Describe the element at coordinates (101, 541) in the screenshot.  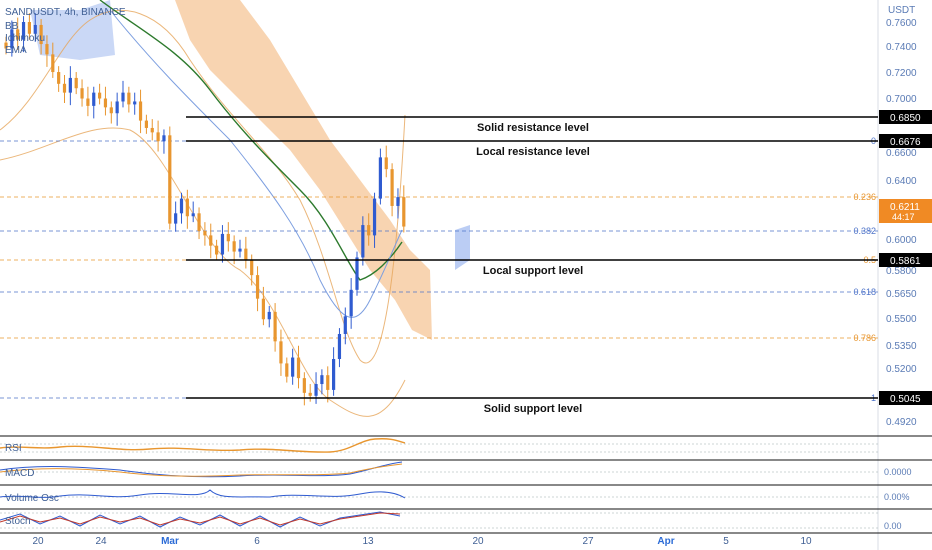
I see `x-tick: 24` at that location.